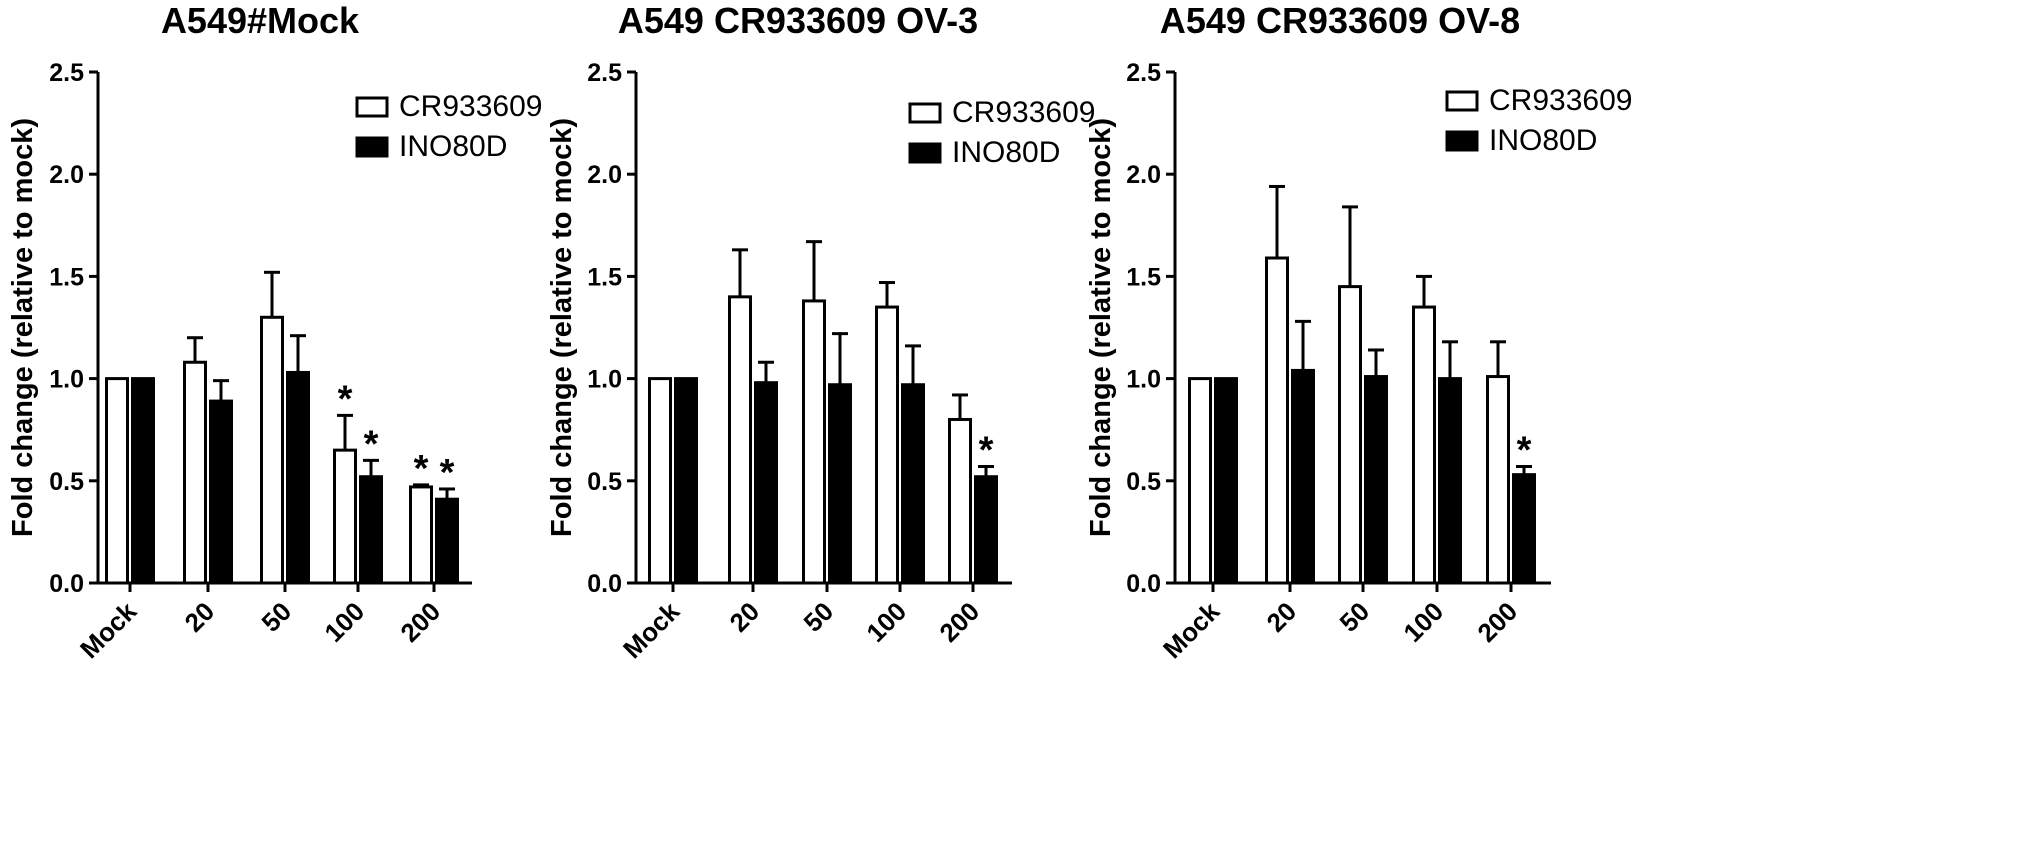 This screenshot has width=2031, height=868. What do you see at coordinates (798, 20) in the screenshot?
I see `chart-title: A549 CR933609 OV-3` at bounding box center [798, 20].